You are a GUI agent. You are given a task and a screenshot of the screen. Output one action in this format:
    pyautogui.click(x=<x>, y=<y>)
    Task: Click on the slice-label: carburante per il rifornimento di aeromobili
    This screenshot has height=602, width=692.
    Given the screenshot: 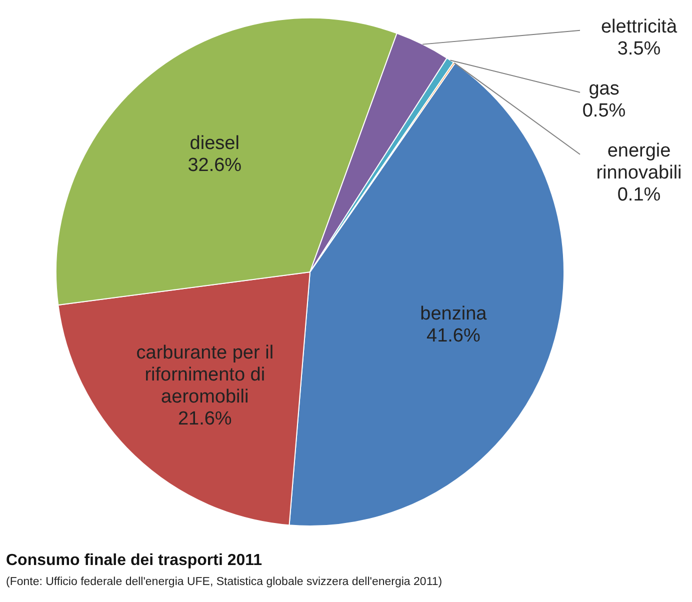 What is the action you would take?
    pyautogui.click(x=205, y=375)
    